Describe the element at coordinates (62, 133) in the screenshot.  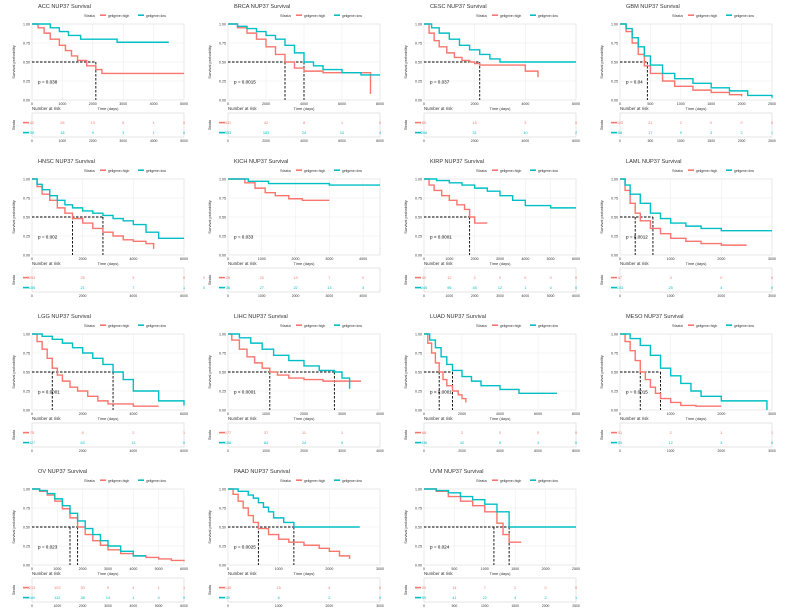
I see `risk-count-low: 18` at that location.